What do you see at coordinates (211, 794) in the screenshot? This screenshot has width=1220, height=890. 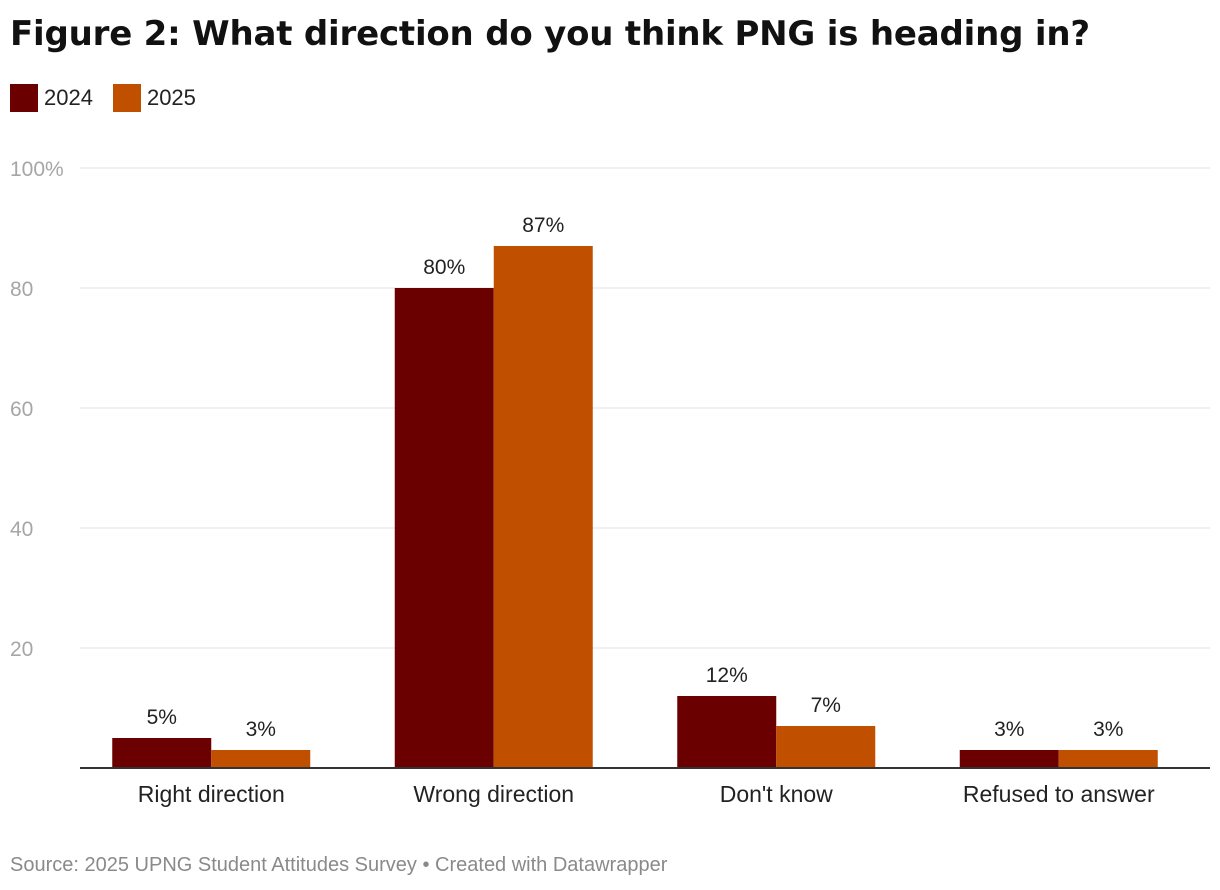 I see `x-tick-label: Right direction` at bounding box center [211, 794].